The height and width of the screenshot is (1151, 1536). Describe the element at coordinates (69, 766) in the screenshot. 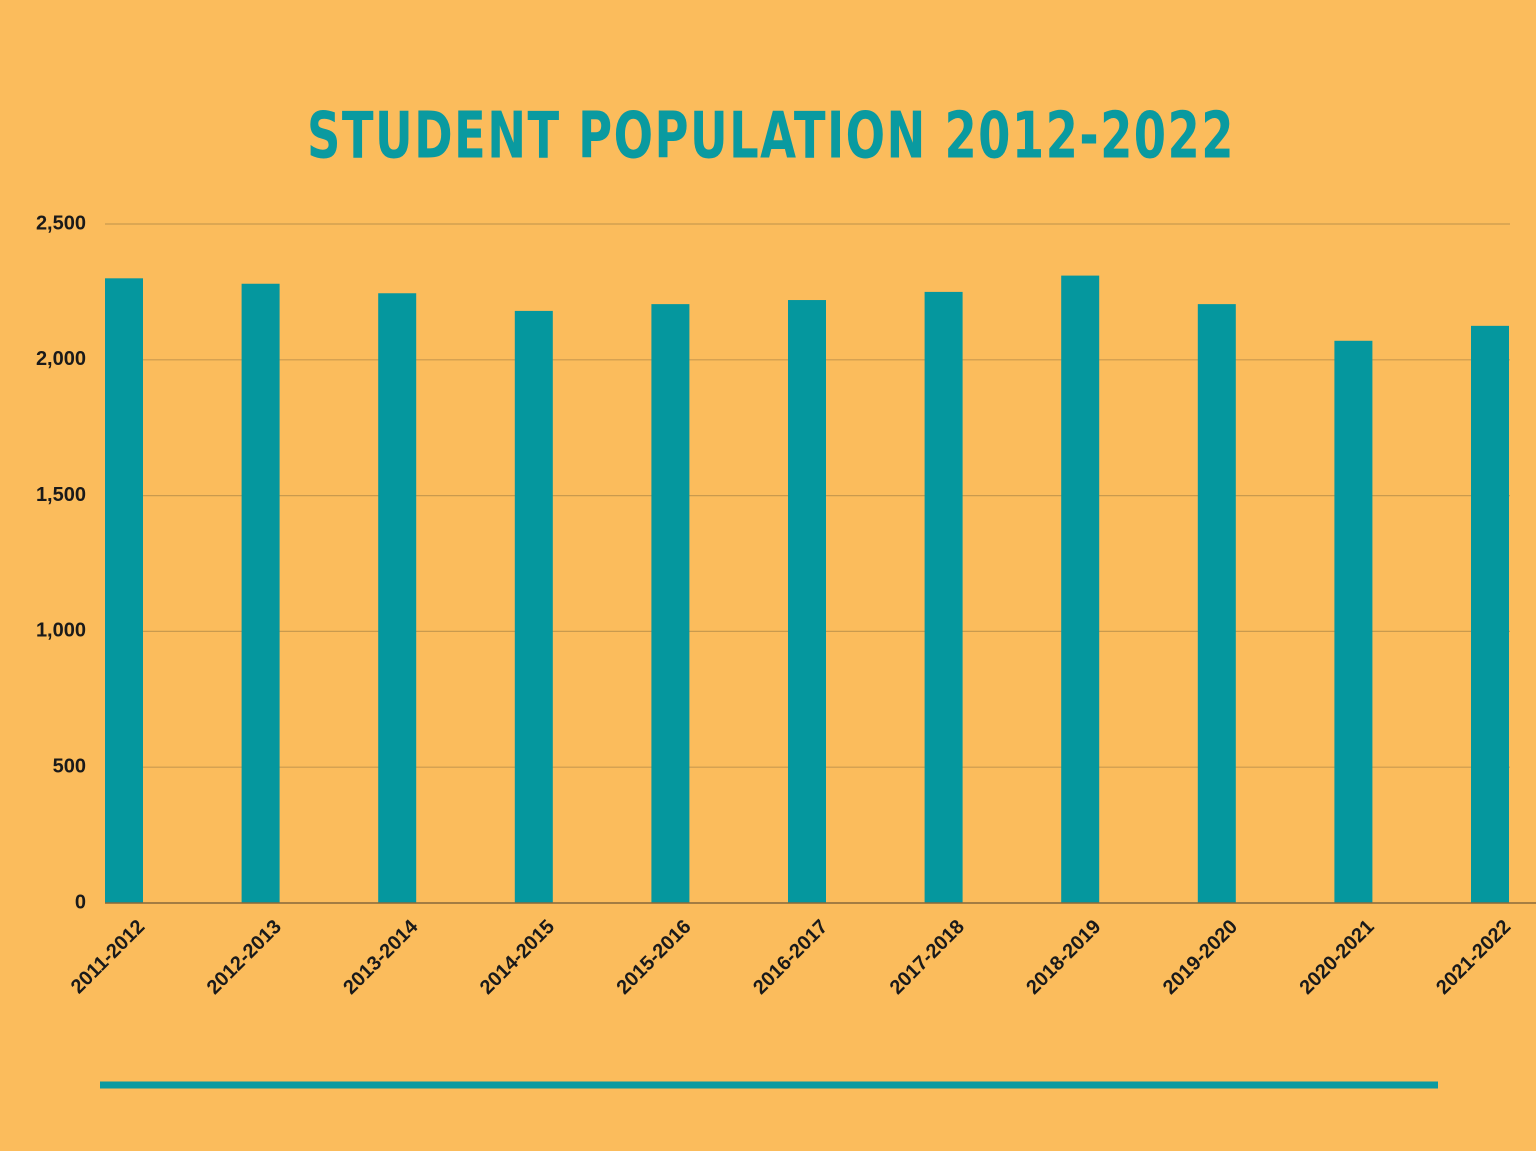

I see `y-tick-label: 500` at that location.